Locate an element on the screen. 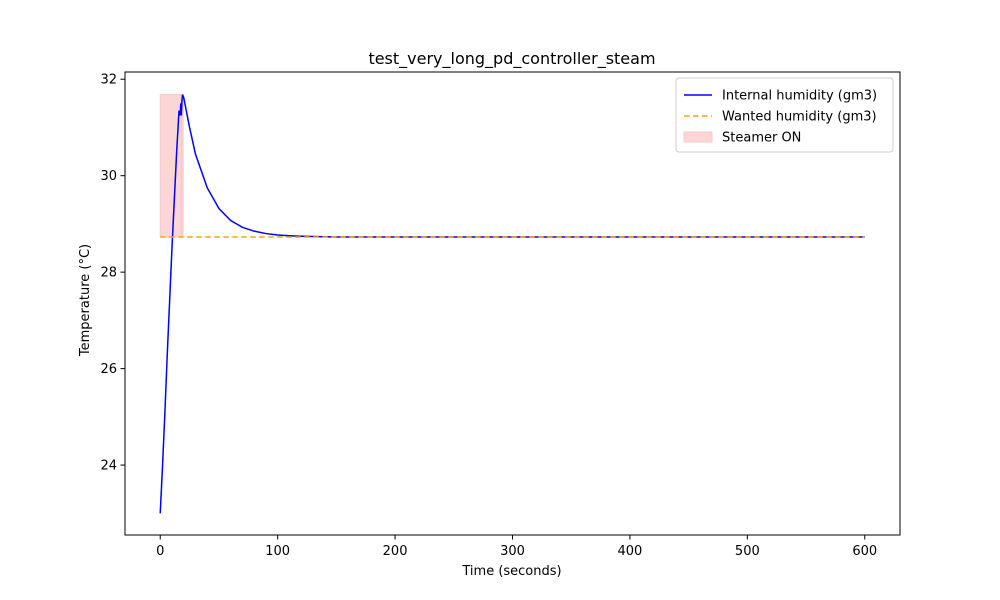 Image resolution: width=1000 pixels, height=600 pixels. legend-box is located at coordinates (784, 115).